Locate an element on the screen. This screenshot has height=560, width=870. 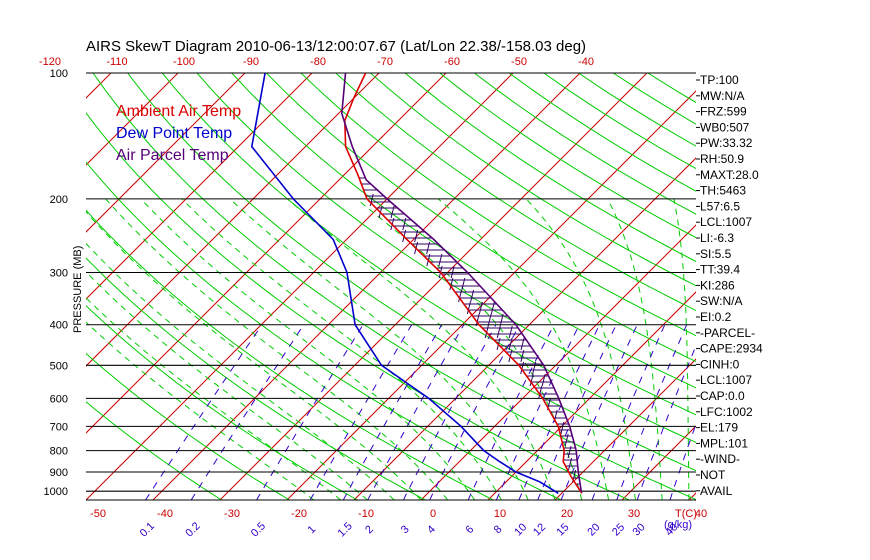
mixing-ratio-tick-label: 25 is located at coordinates (618, 529).